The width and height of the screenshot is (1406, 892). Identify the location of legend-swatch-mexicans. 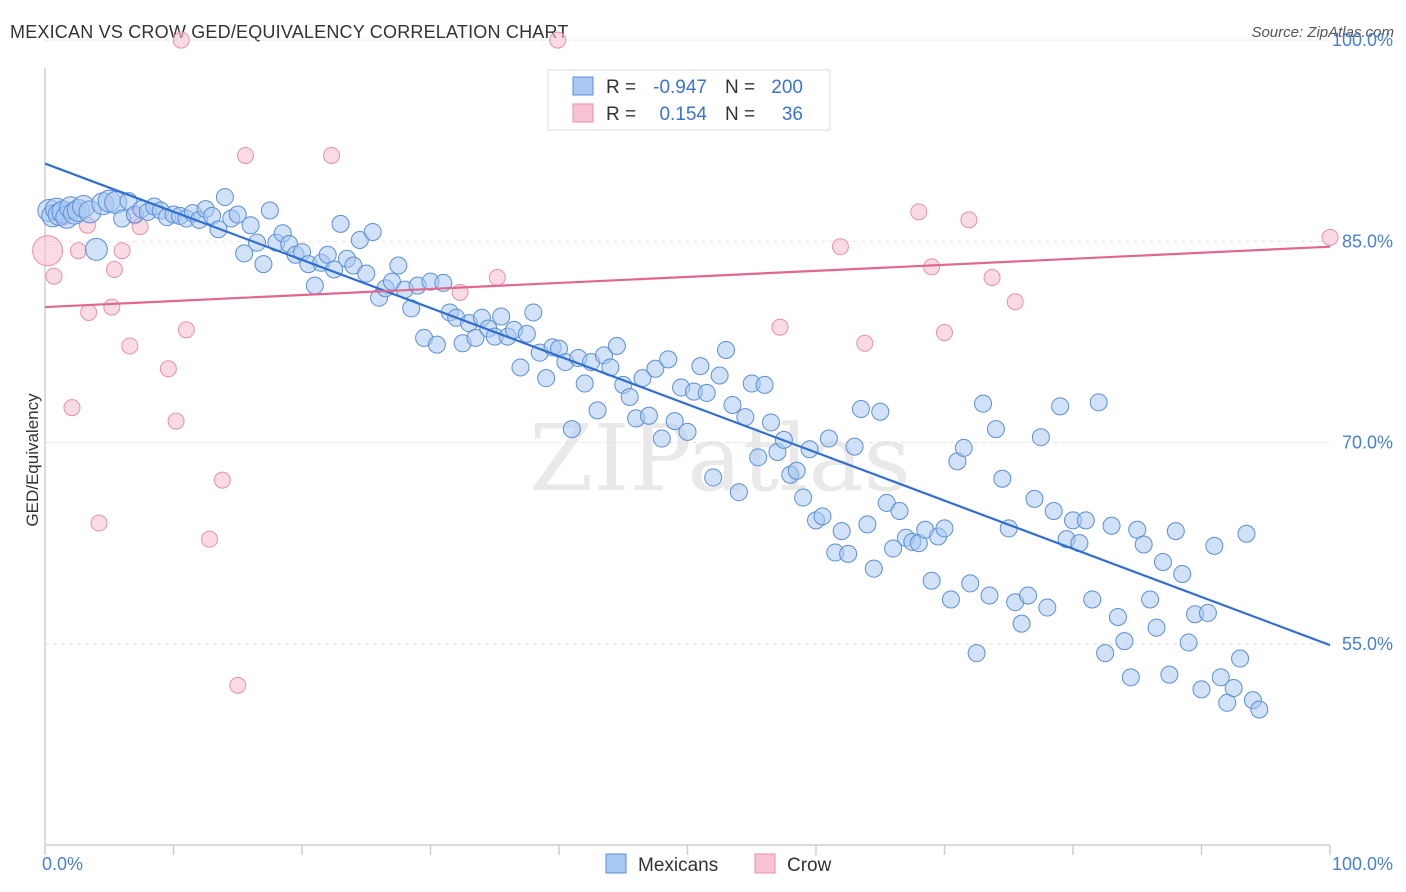
(583, 86).